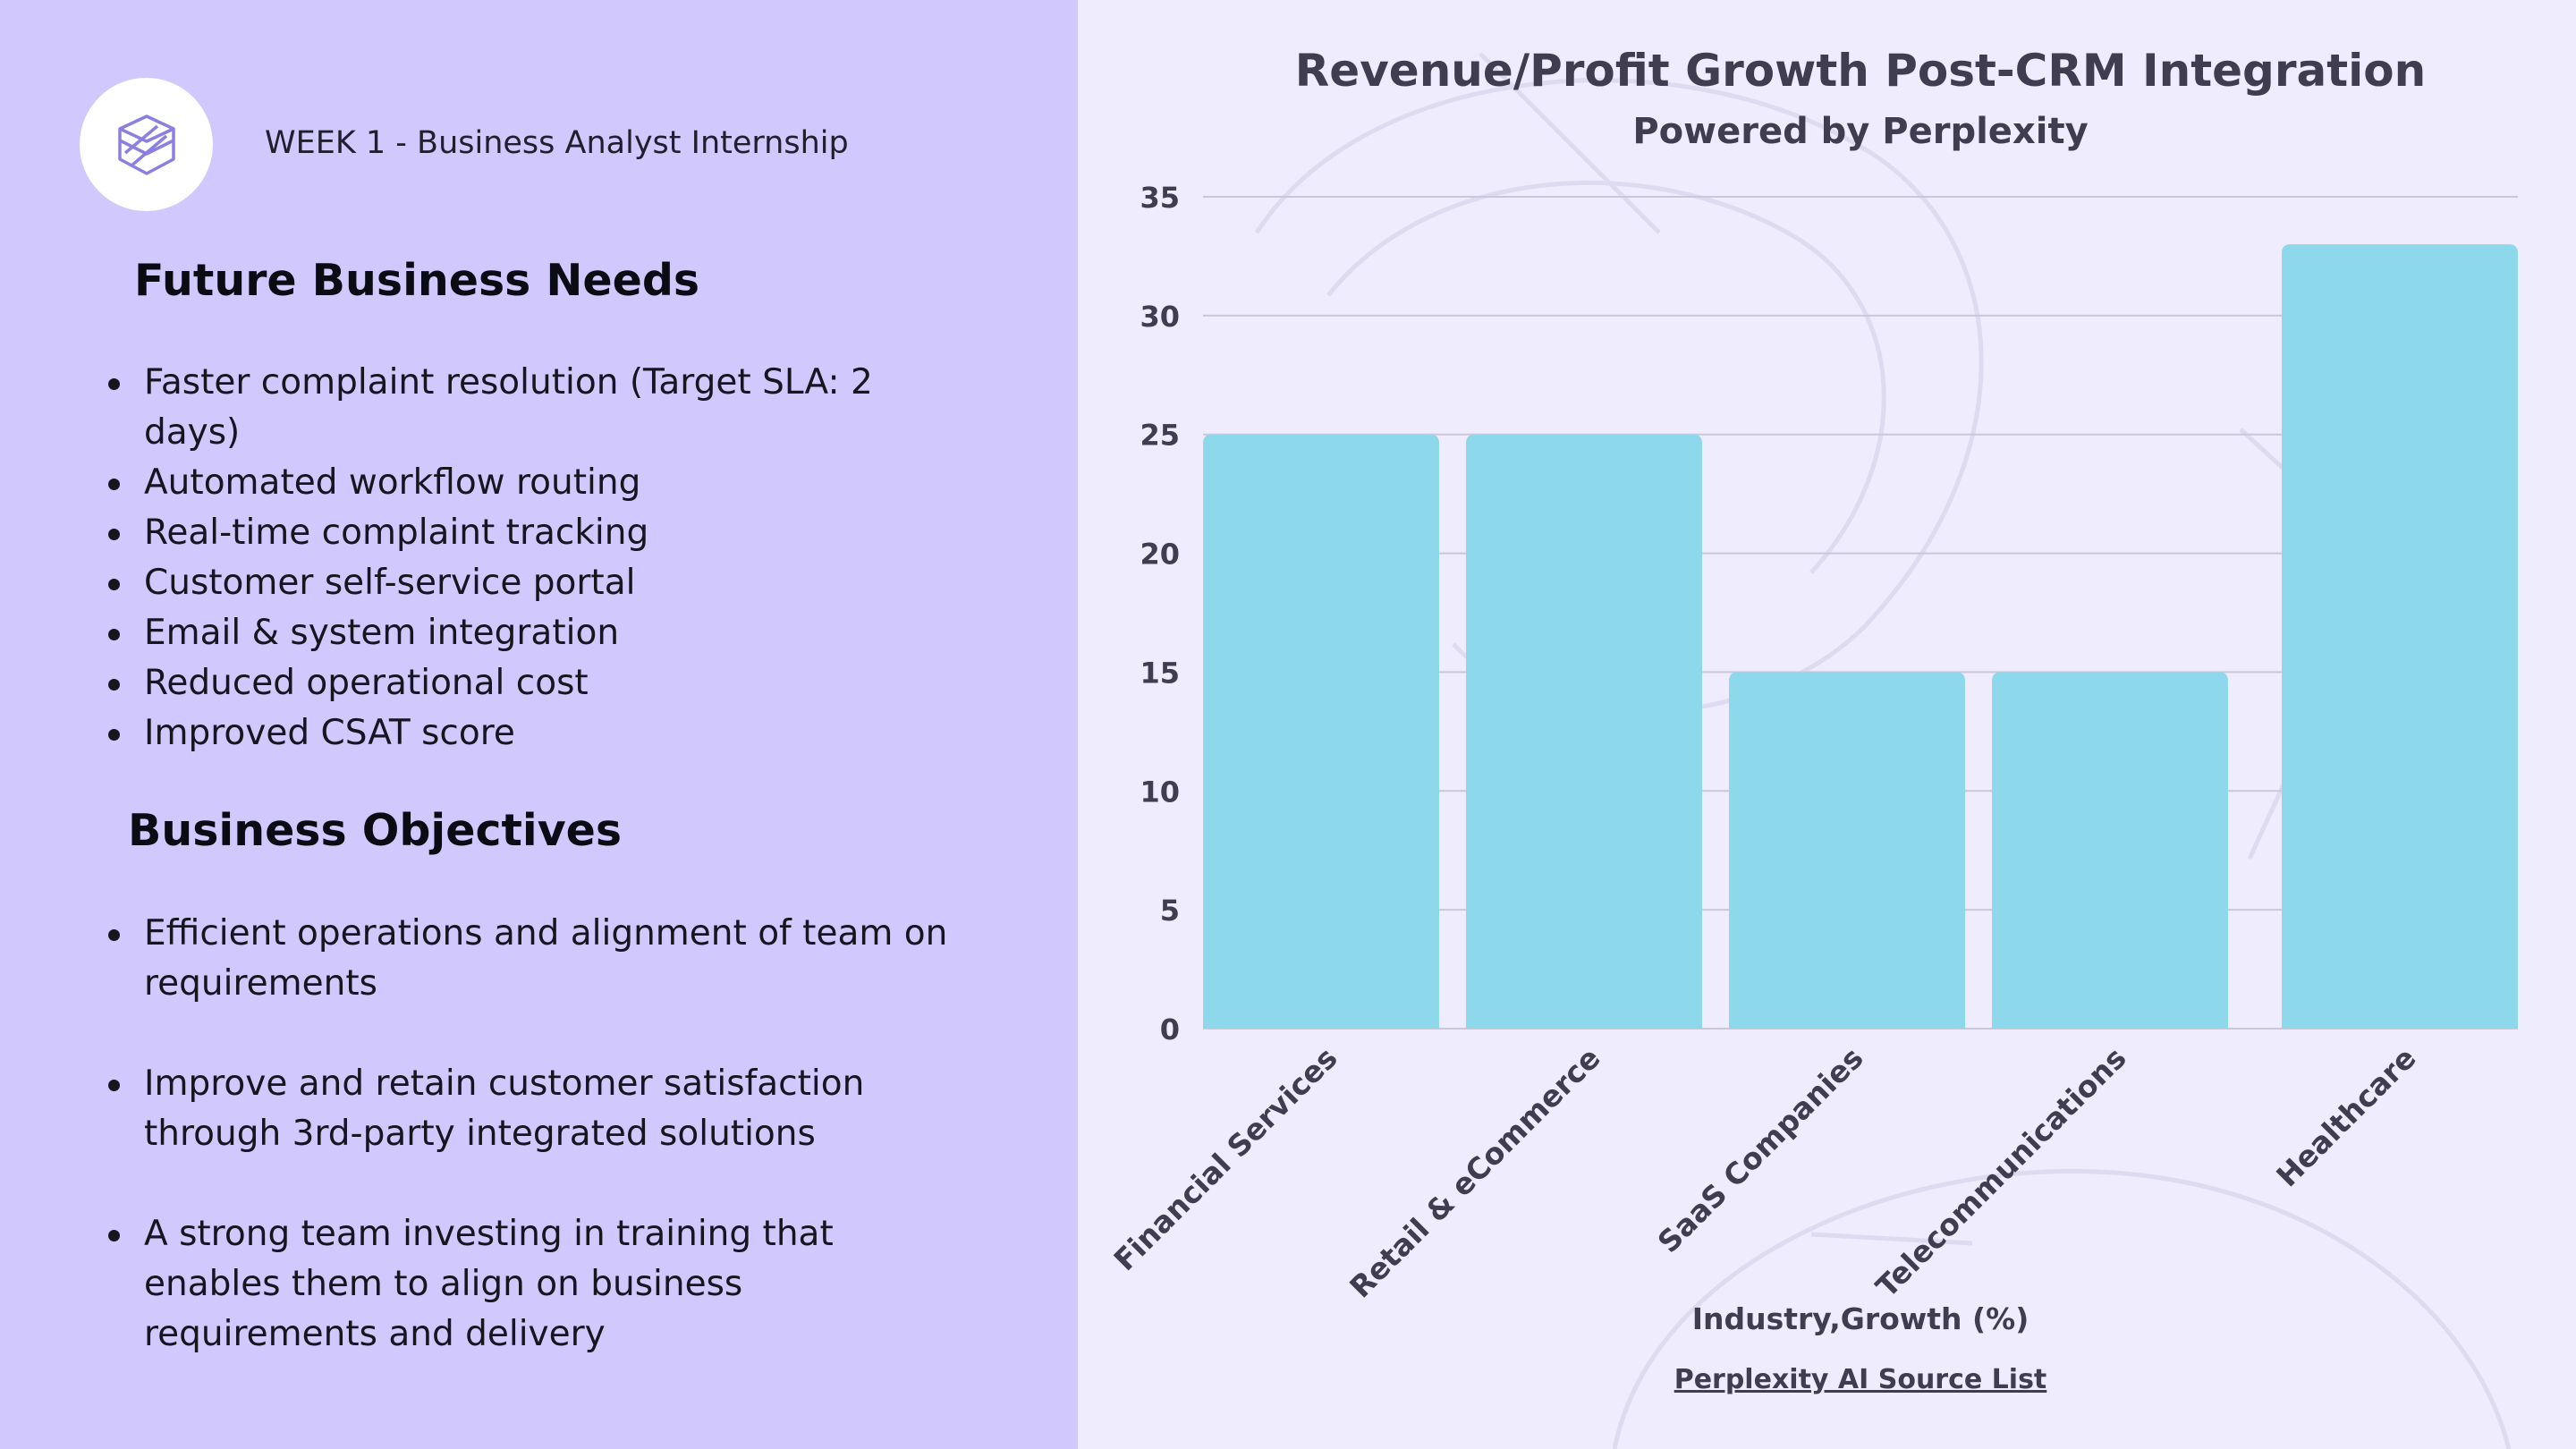 This screenshot has height=1449, width=2576. What do you see at coordinates (1160, 673) in the screenshot?
I see `y-tick-label: 15` at bounding box center [1160, 673].